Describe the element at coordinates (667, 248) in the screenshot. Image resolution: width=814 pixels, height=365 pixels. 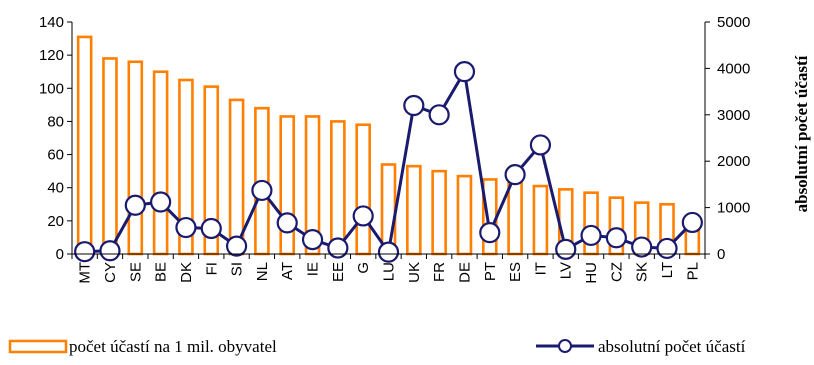
I see `point-LT` at that location.